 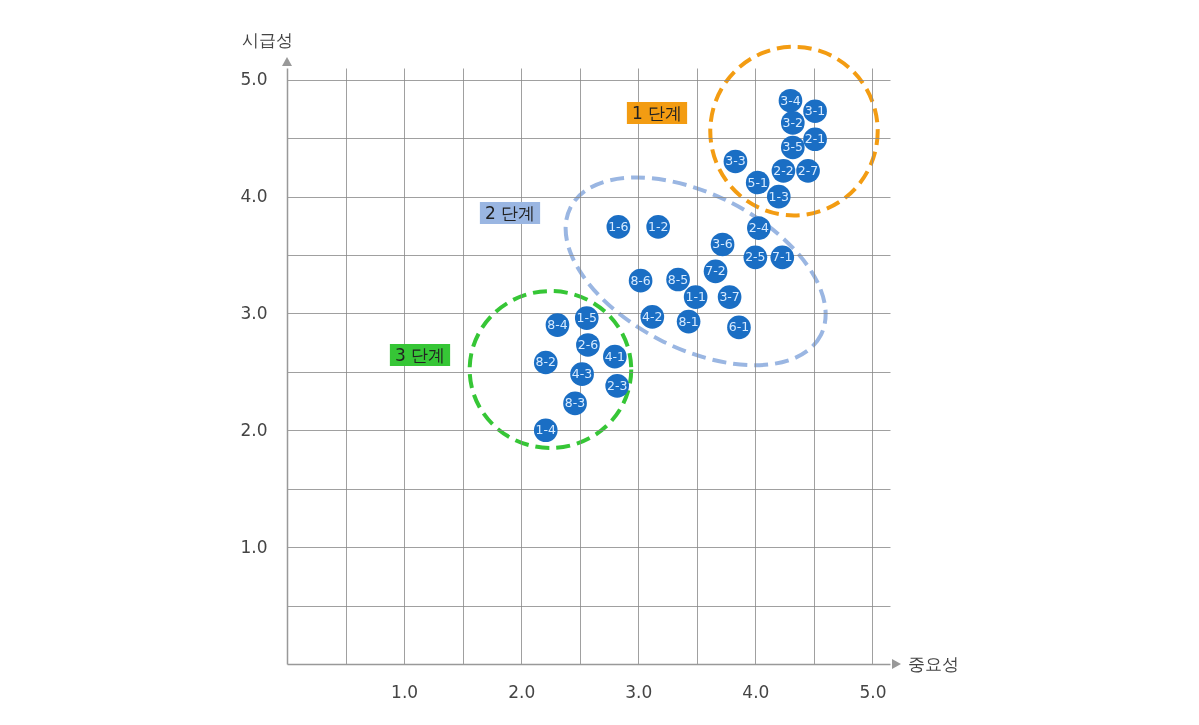 I want to click on data-label: 3-7, so click(x=729, y=297).